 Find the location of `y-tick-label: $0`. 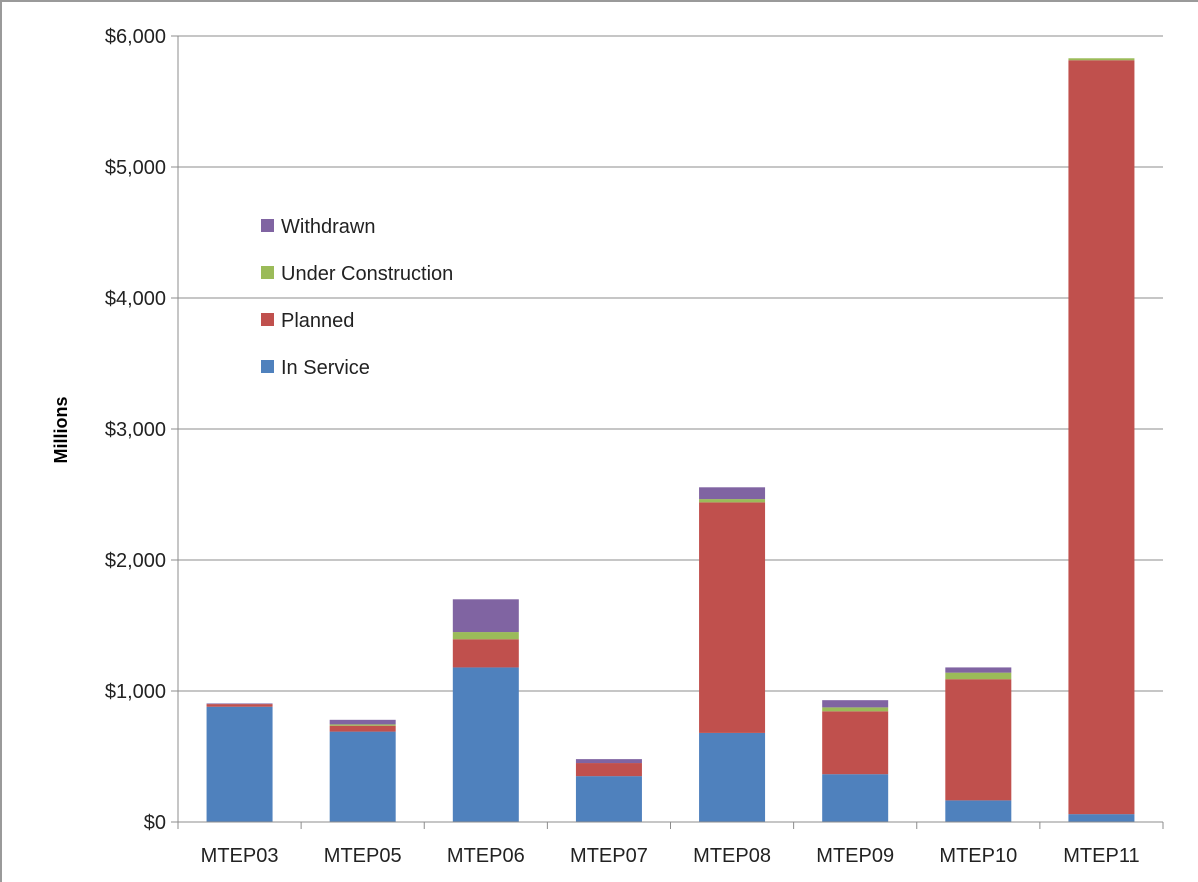

y-tick-label: $0 is located at coordinates (155, 823).